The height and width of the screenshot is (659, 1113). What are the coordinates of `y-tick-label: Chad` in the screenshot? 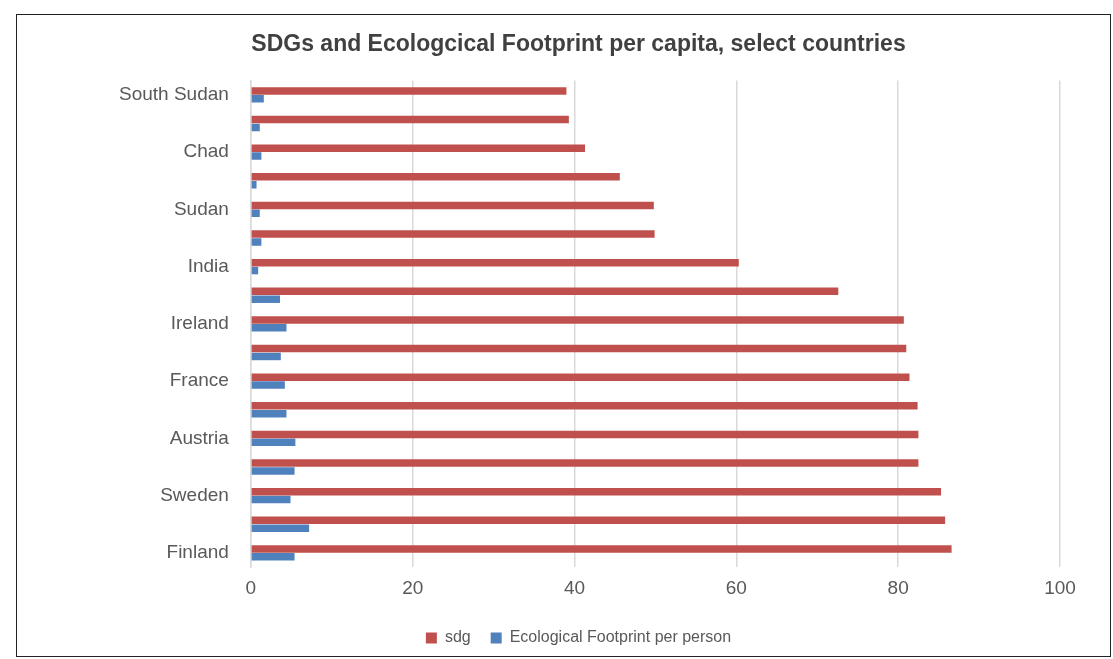 It's located at (206, 151).